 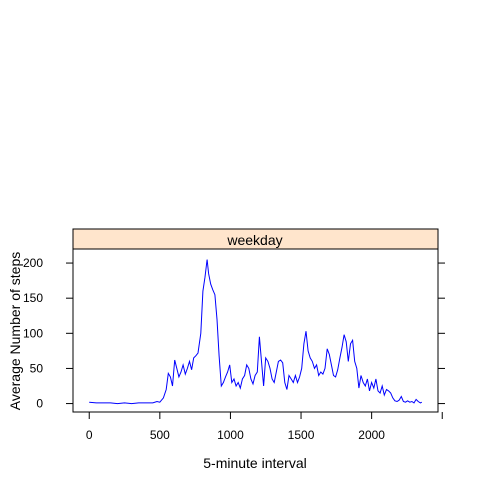 What do you see at coordinates (371, 435) in the screenshot?
I see `x-tick-label: 2000` at bounding box center [371, 435].